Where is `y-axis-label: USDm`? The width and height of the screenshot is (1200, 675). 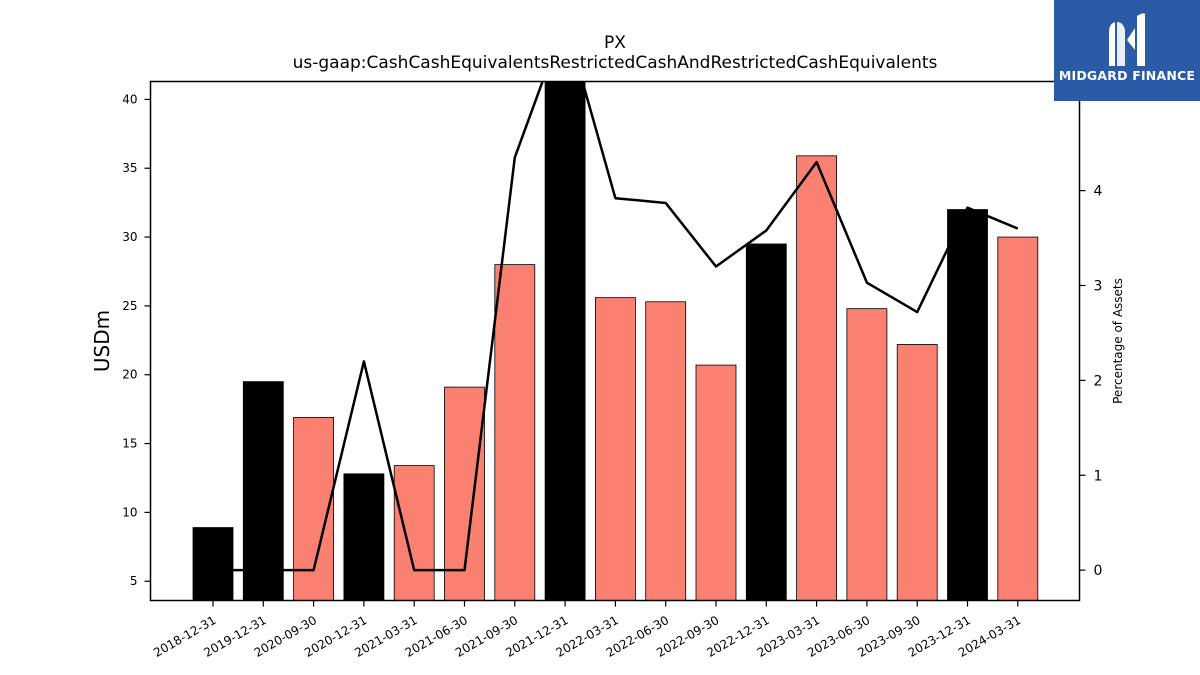 y-axis-label: USDm is located at coordinates (102, 341).